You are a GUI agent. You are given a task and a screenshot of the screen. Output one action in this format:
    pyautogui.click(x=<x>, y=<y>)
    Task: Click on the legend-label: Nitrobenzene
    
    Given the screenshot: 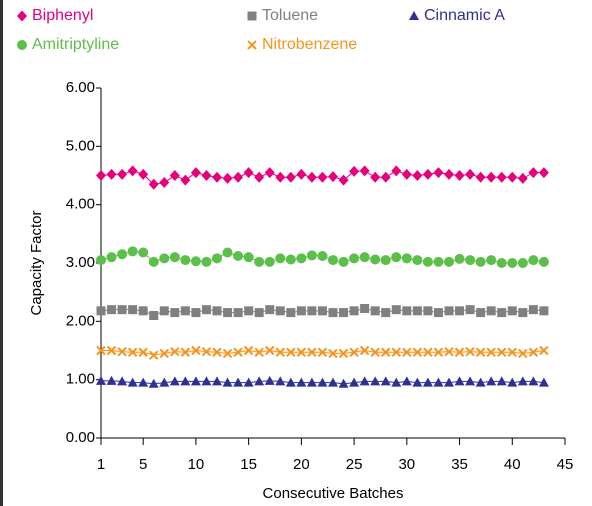 What is the action you would take?
    pyautogui.click(x=309, y=44)
    